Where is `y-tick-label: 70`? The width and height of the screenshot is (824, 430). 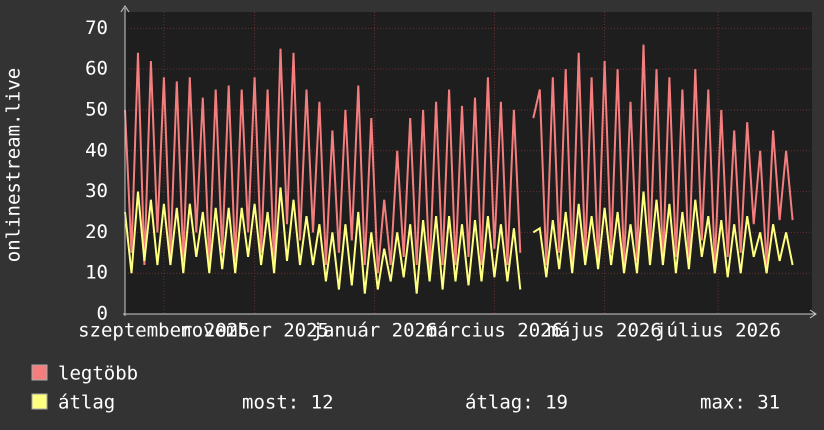 y-tick-label: 70 is located at coordinates (96, 28).